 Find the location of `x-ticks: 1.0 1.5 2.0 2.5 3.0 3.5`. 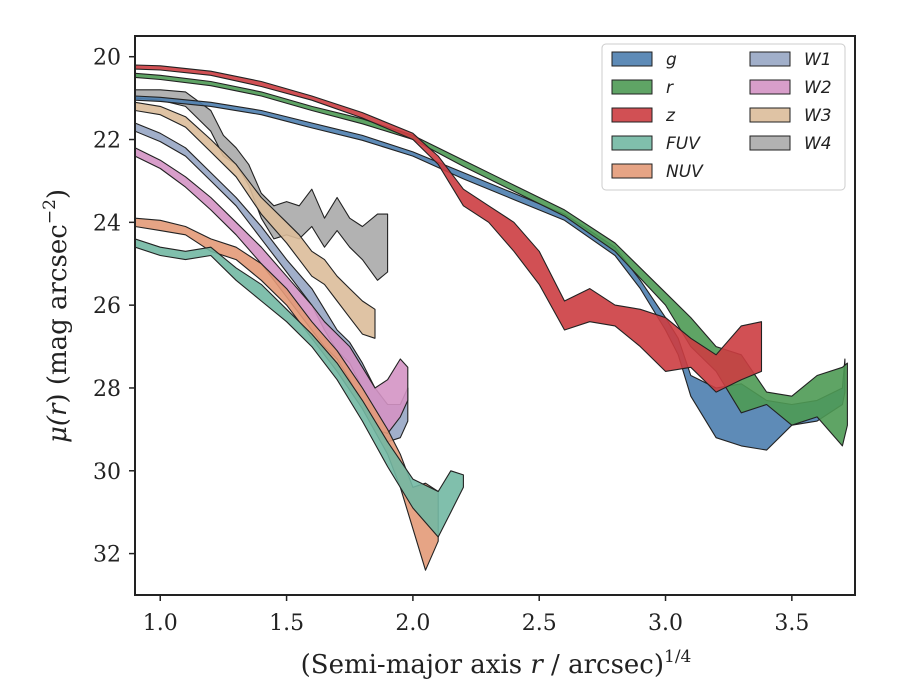

x-ticks: 1.0 1.5 2.0 2.5 3.0 3.5 is located at coordinates (476, 615).